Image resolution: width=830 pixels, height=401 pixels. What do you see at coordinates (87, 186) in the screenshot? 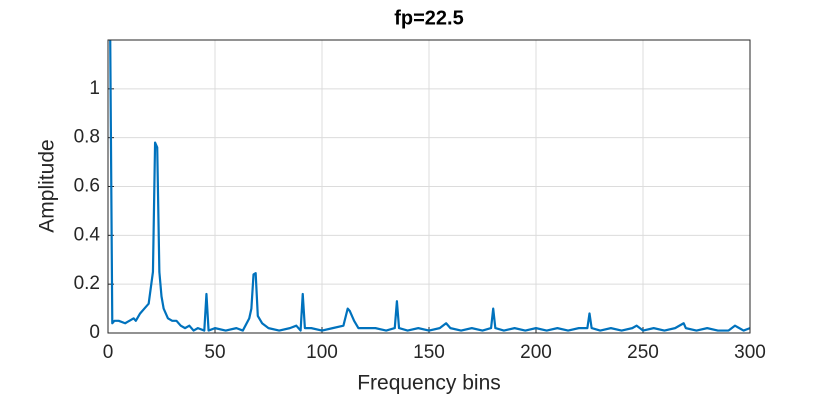
I see `y-tick-label: 0.6` at bounding box center [87, 186].